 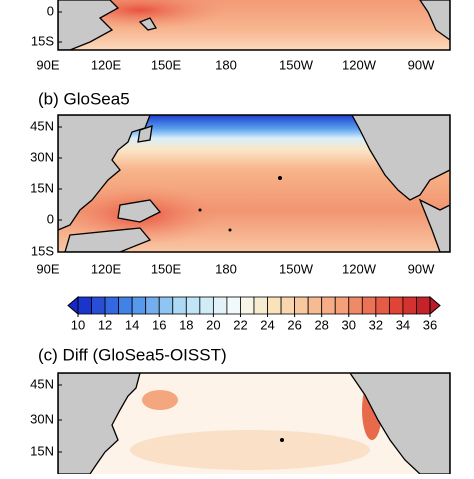 I want to click on panel-title: (c) Diff (GloSea5-OISST), so click(x=132, y=354).